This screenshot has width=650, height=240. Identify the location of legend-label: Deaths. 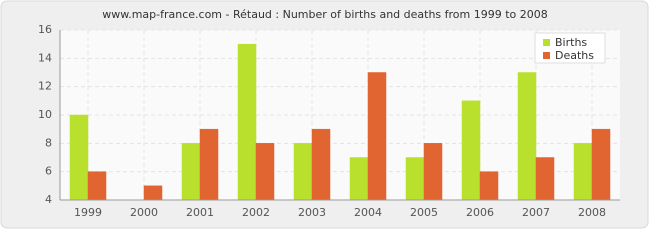
(574, 55).